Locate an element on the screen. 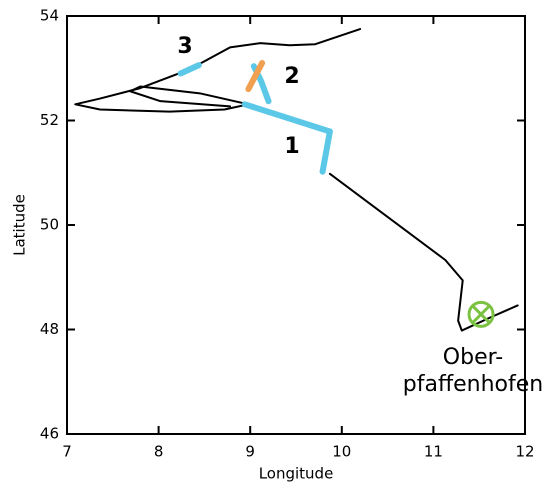 The height and width of the screenshot is (488, 543). y-axis-label: Latitude is located at coordinates (20, 225).